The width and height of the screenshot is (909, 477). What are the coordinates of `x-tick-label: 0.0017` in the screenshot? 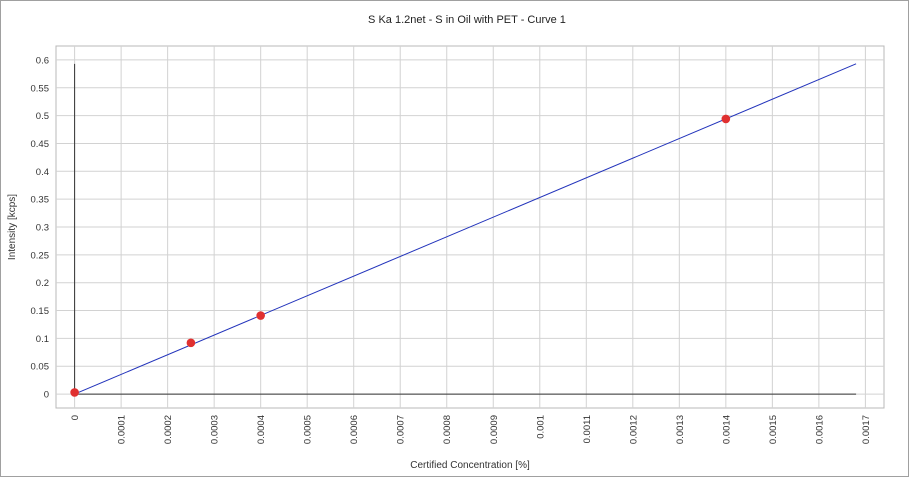 It's located at (866, 429).